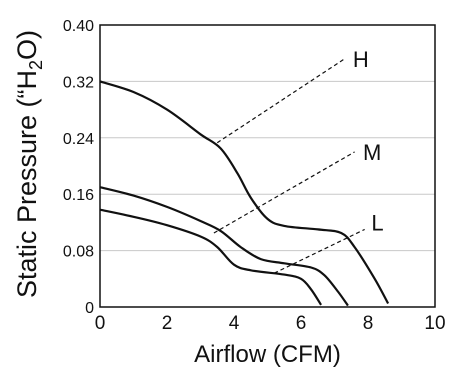 The height and width of the screenshot is (372, 462). I want to click on y-axis-label: Static Pressure (“H2O), so click(29, 164).